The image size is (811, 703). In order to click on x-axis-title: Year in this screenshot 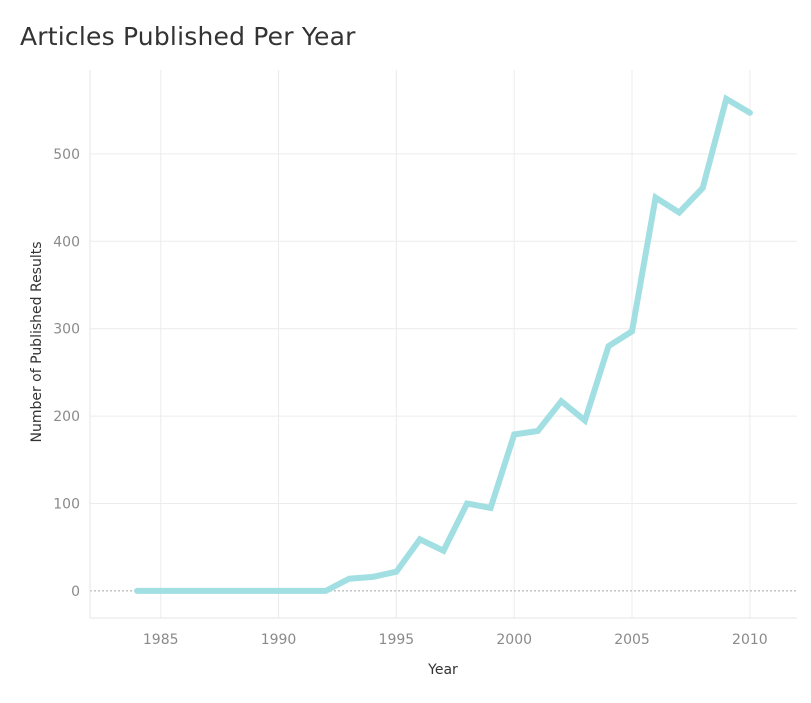, I will do `click(442, 670)`.